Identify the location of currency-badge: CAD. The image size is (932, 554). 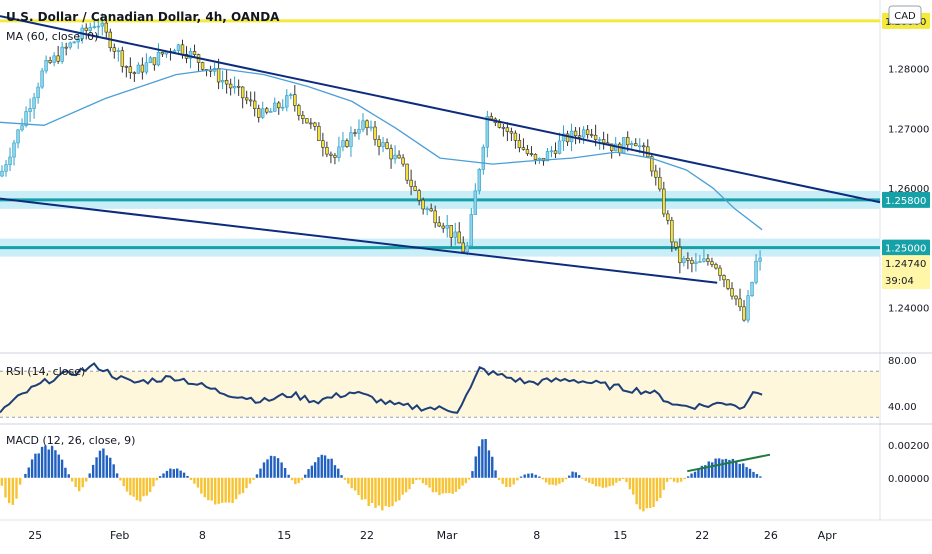
(905, 16).